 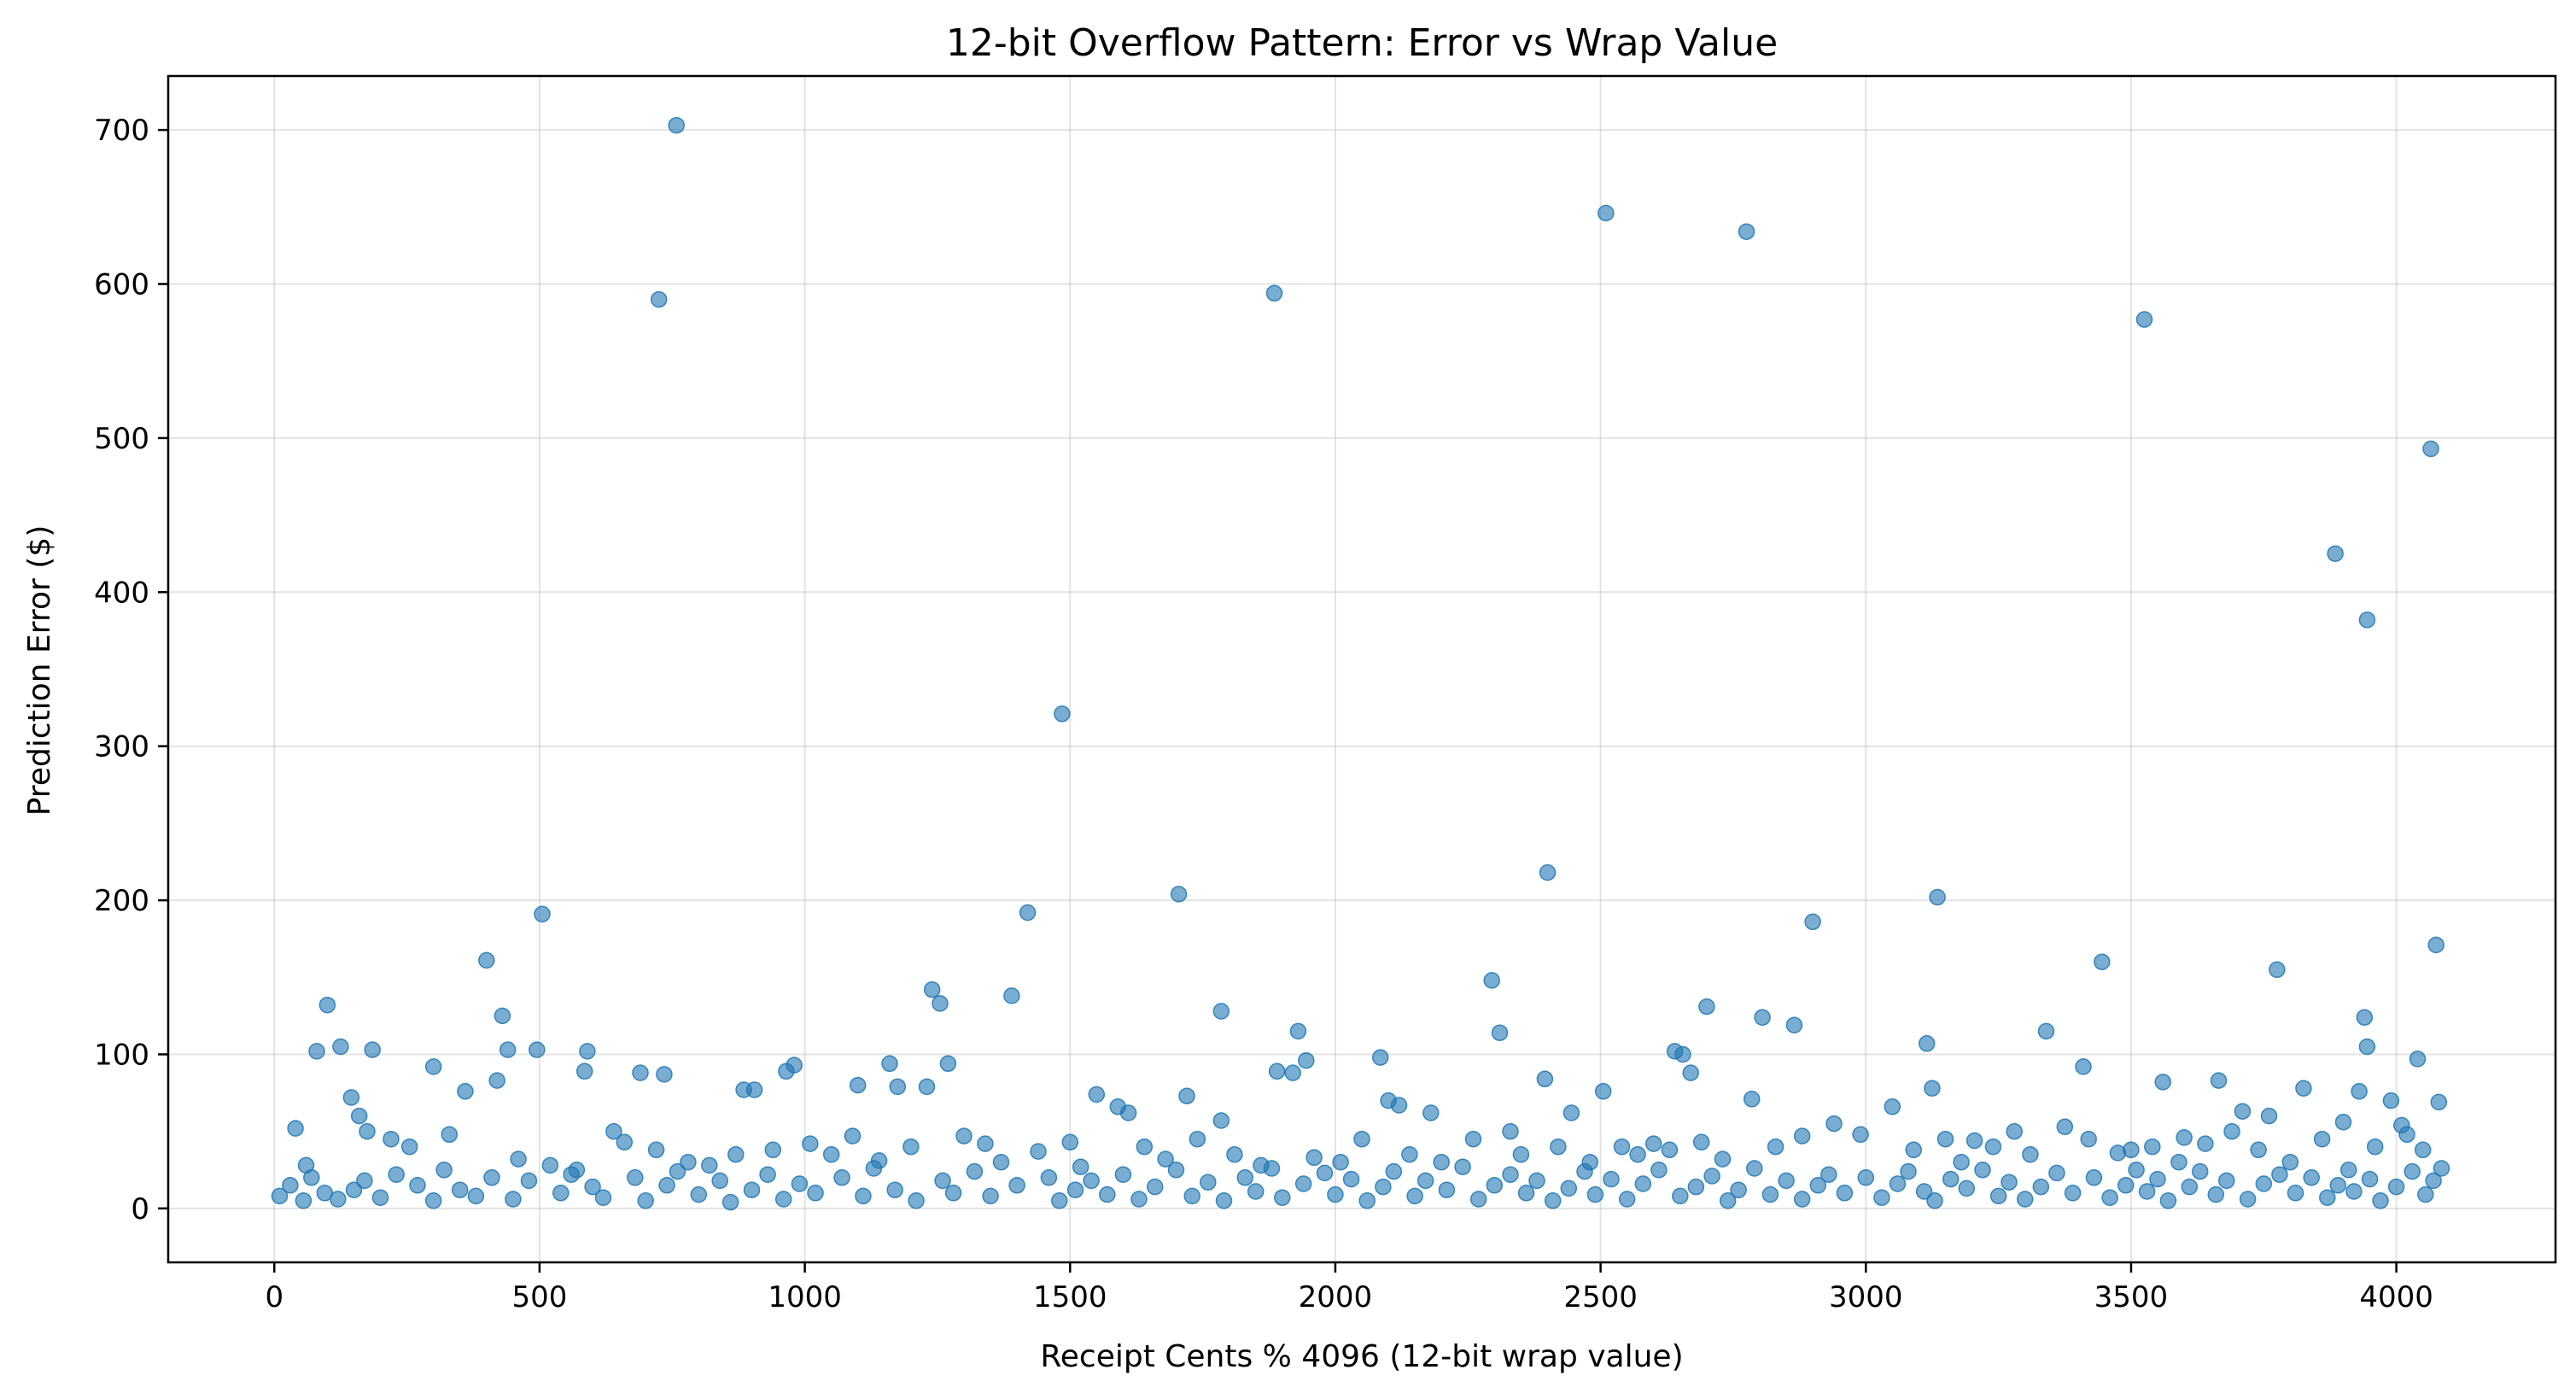 I want to click on x-tick-label: 3000, so click(x=1866, y=1297).